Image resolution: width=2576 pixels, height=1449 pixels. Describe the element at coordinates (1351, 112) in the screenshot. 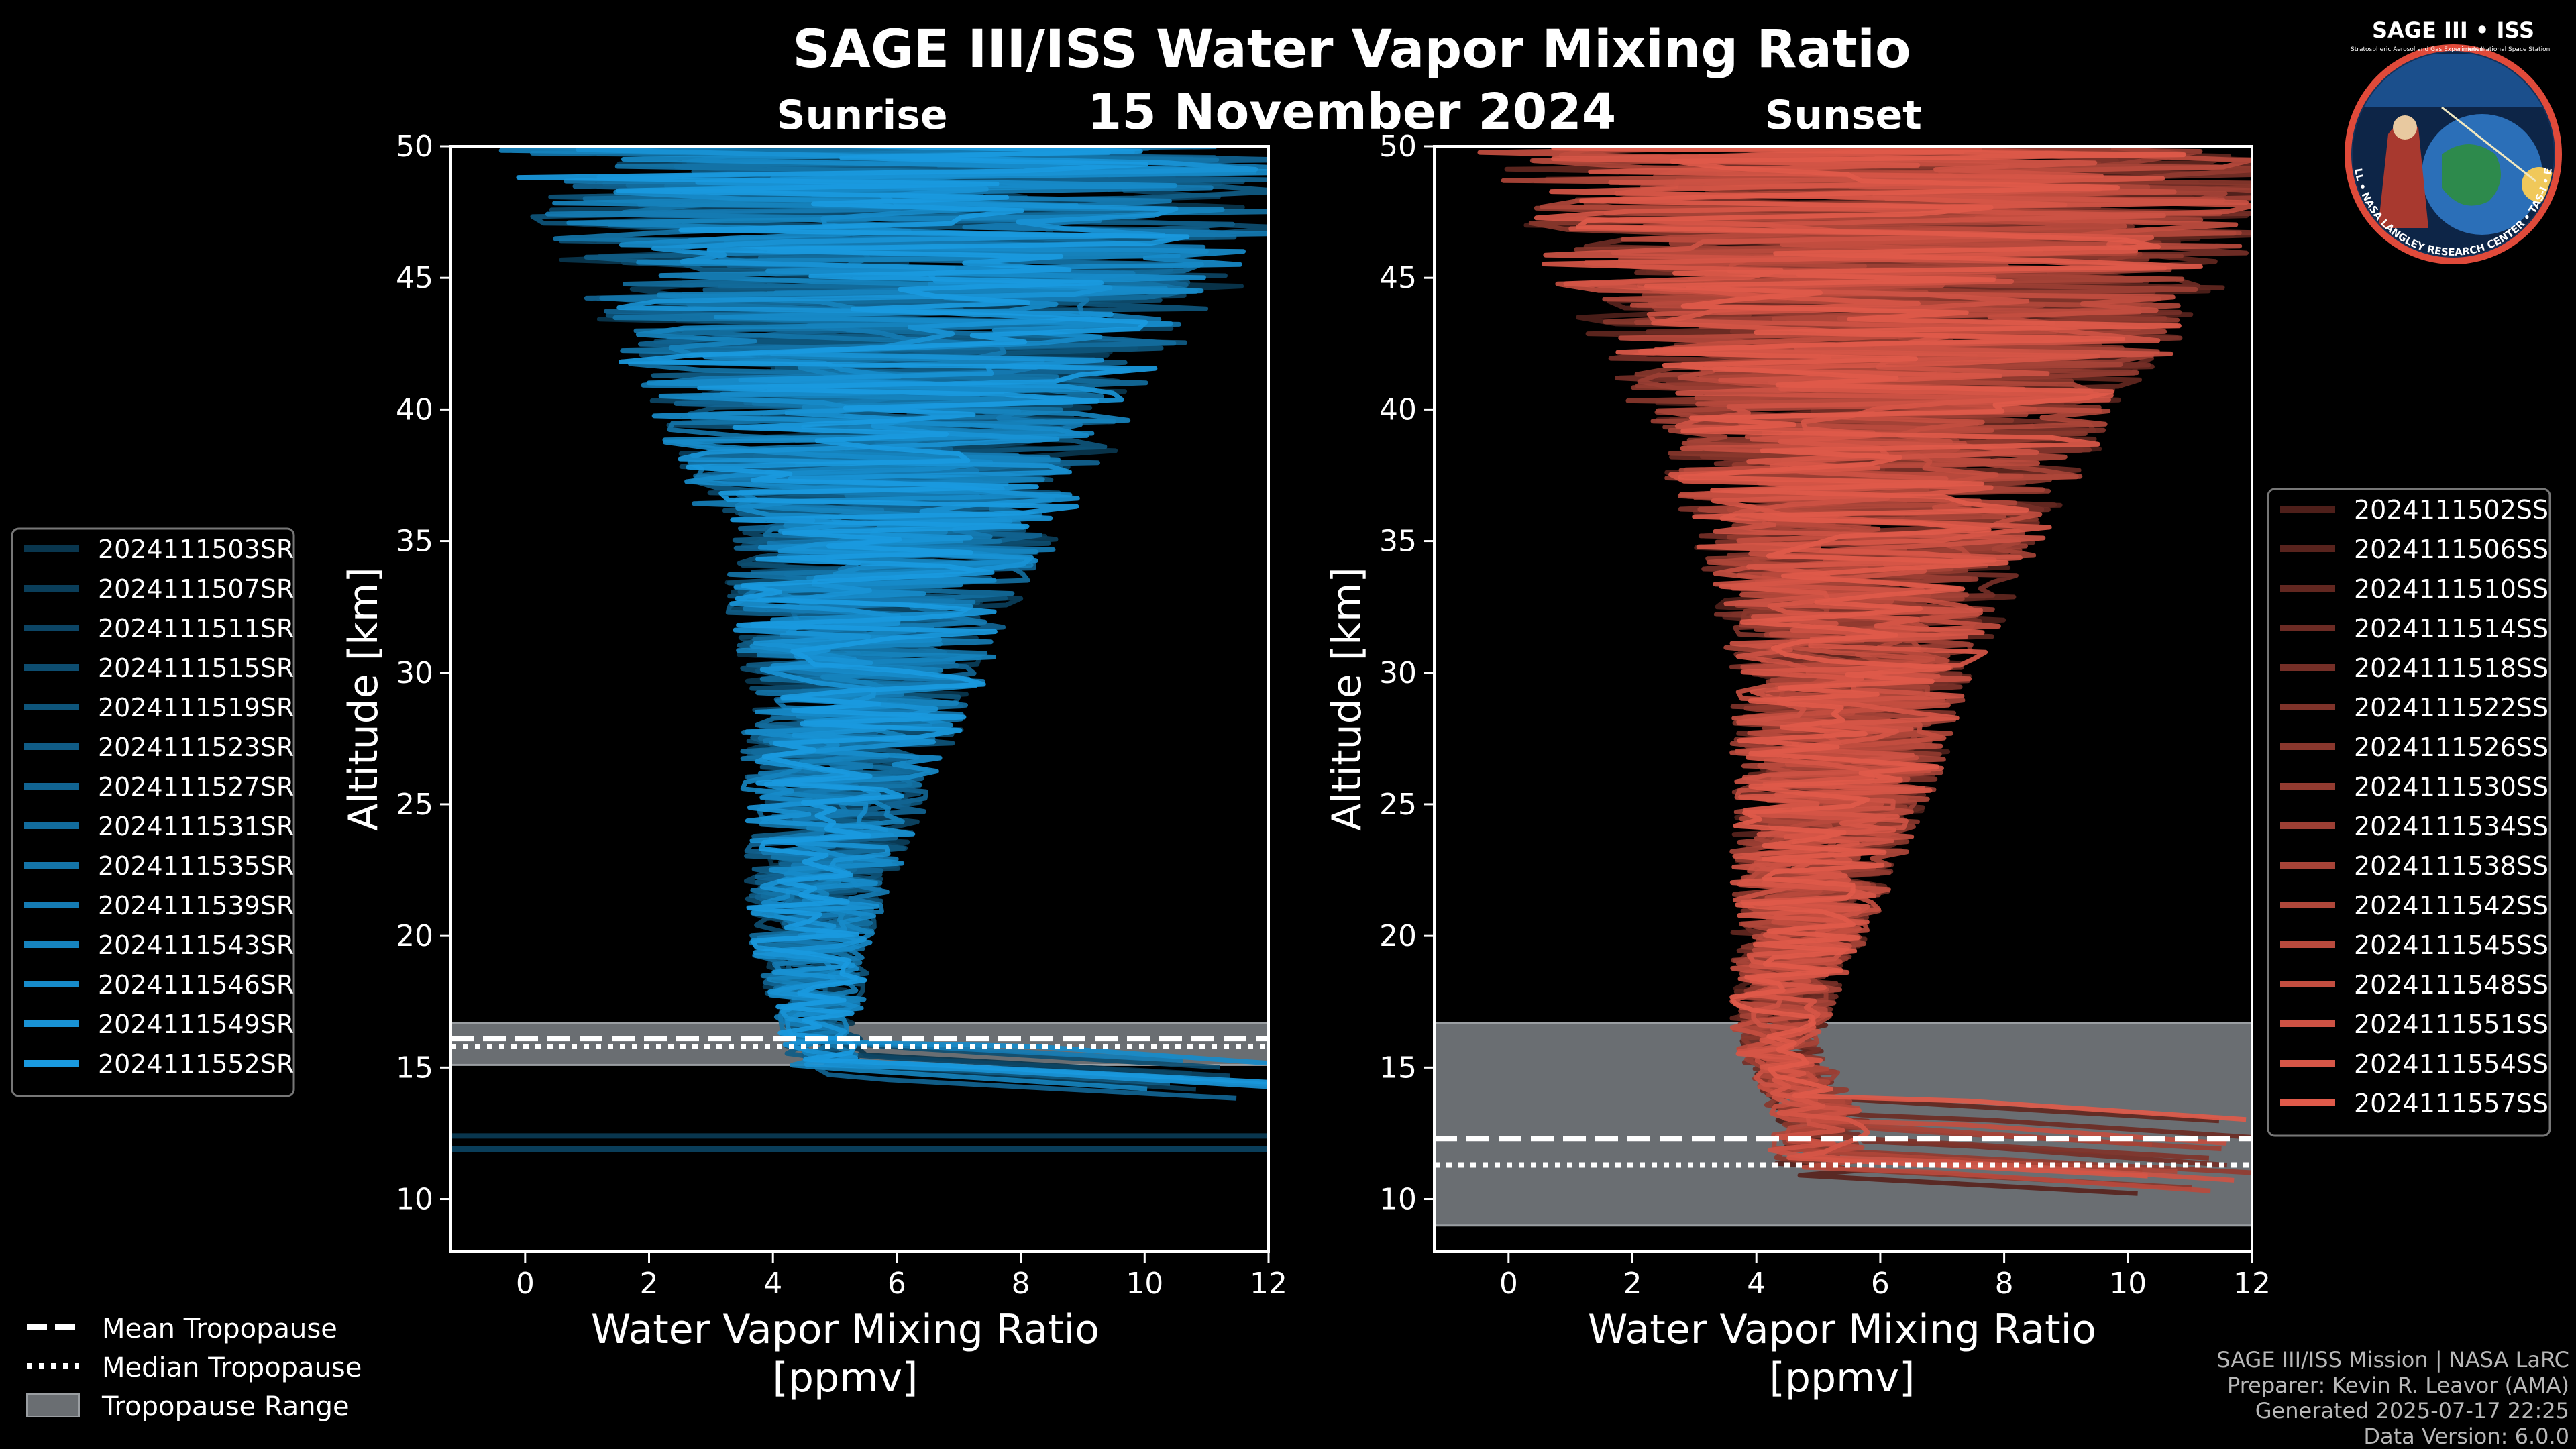

I see `figure-date: 15 November 2024` at that location.